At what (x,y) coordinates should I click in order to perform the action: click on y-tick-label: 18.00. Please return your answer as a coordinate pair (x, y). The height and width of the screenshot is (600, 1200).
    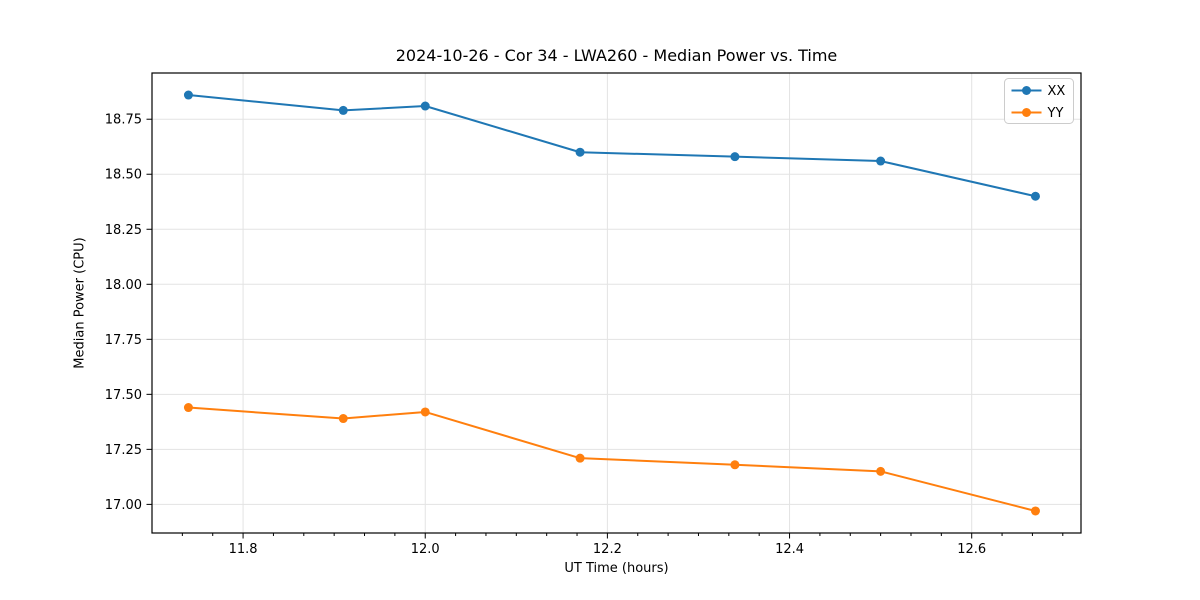
    Looking at the image, I should click on (123, 285).